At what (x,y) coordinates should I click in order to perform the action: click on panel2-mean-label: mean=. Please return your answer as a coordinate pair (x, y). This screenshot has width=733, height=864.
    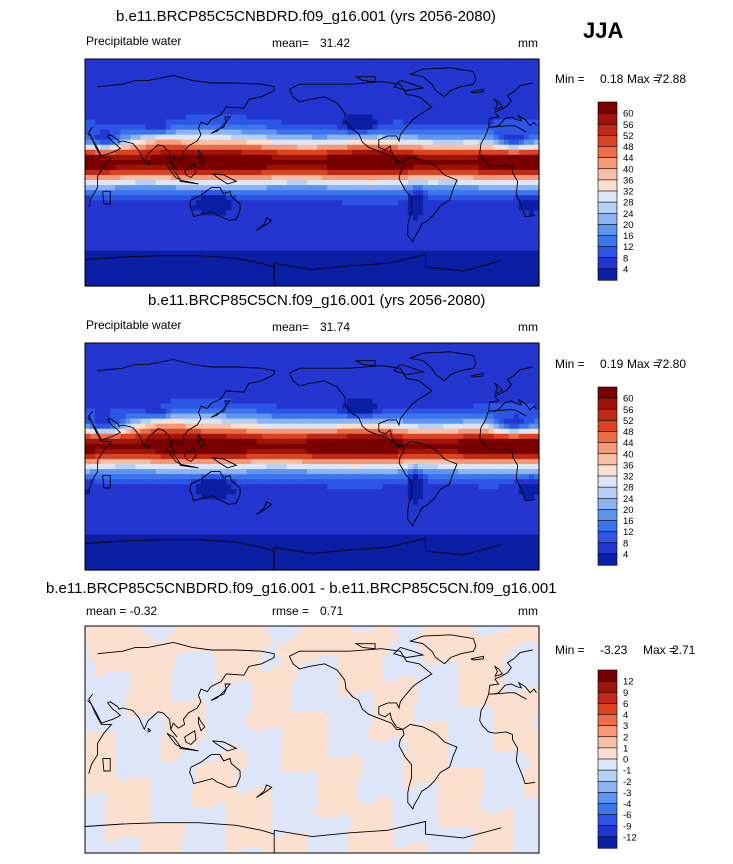
    Looking at the image, I should click on (291, 327).